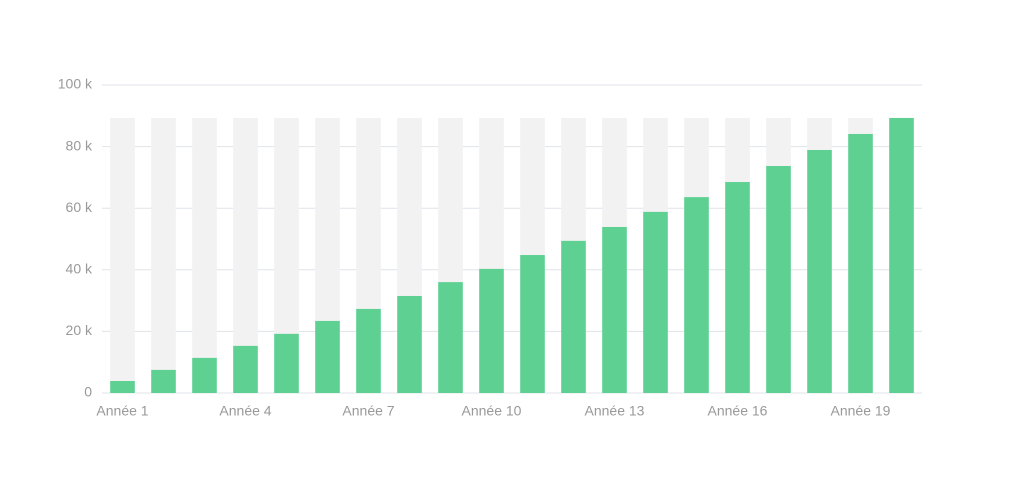 This screenshot has height=491, width=1024. I want to click on x-tick-label: Année 4, so click(245, 411).